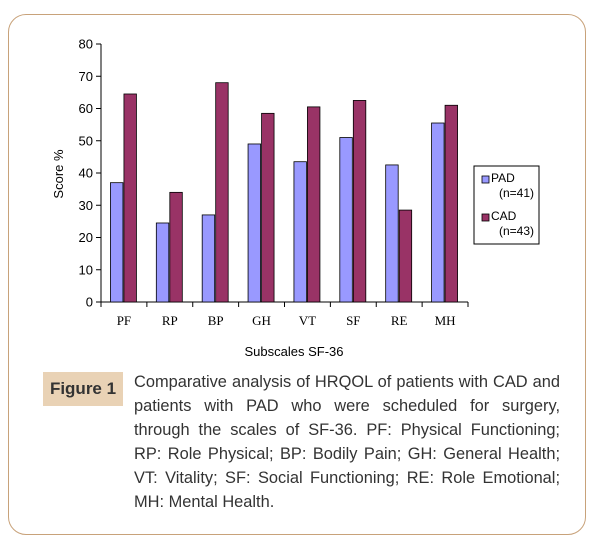 The image size is (599, 545). Describe the element at coordinates (86, 269) in the screenshot. I see `y-tick-label: 10` at that location.